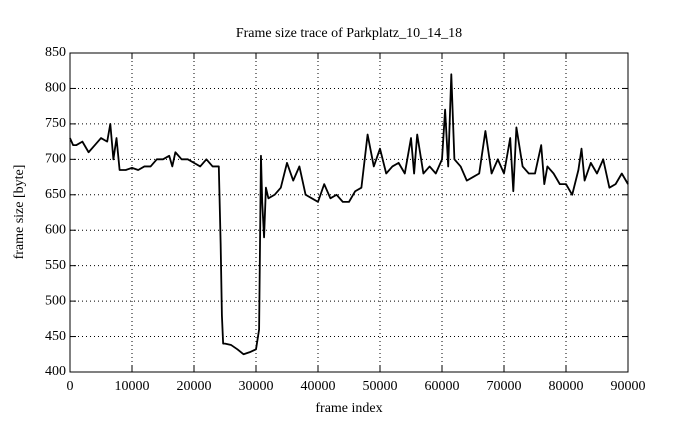  What do you see at coordinates (55, 336) in the screenshot?
I see `y-tick-label: 450` at bounding box center [55, 336].